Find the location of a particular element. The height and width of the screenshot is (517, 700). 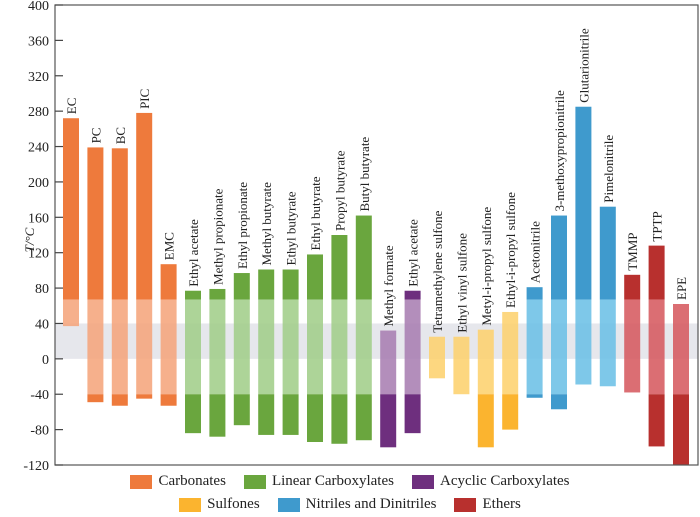

bar: Ethyl vinyl sulfone is located at coordinates (461, 314).